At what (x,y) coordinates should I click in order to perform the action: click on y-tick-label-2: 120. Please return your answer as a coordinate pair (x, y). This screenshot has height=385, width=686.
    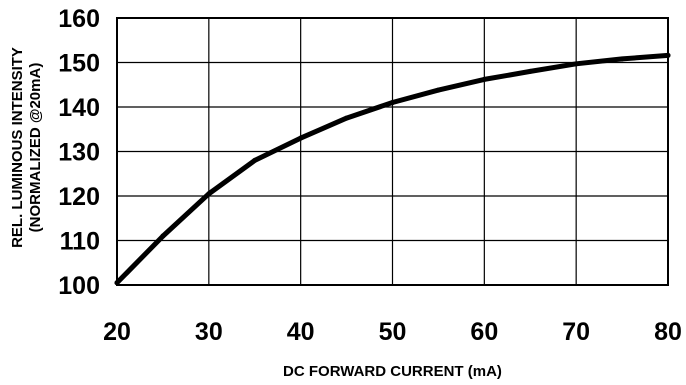
    Looking at the image, I should click on (79, 197).